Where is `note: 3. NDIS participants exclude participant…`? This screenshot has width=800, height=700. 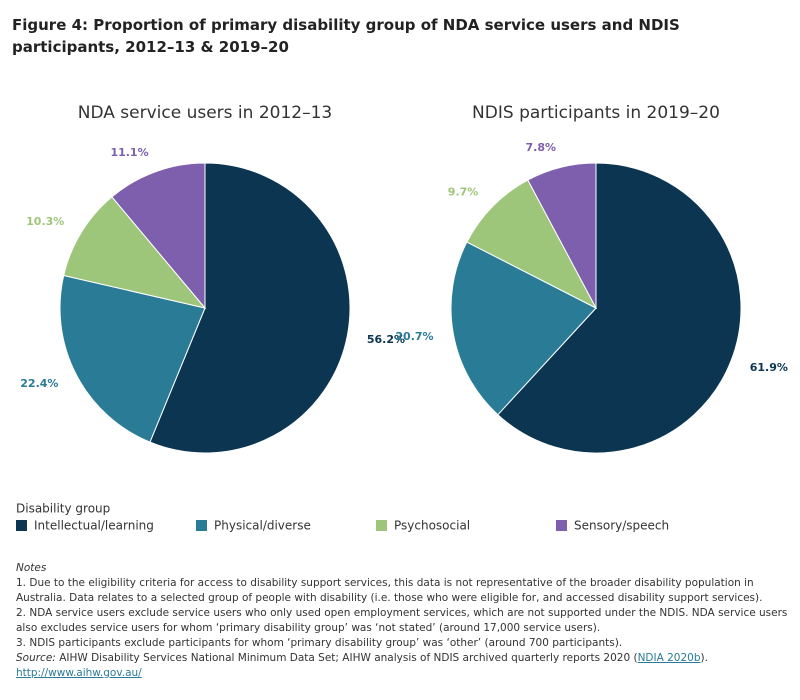
note: 3. NDIS participants exclude participant… is located at coordinates (319, 643).